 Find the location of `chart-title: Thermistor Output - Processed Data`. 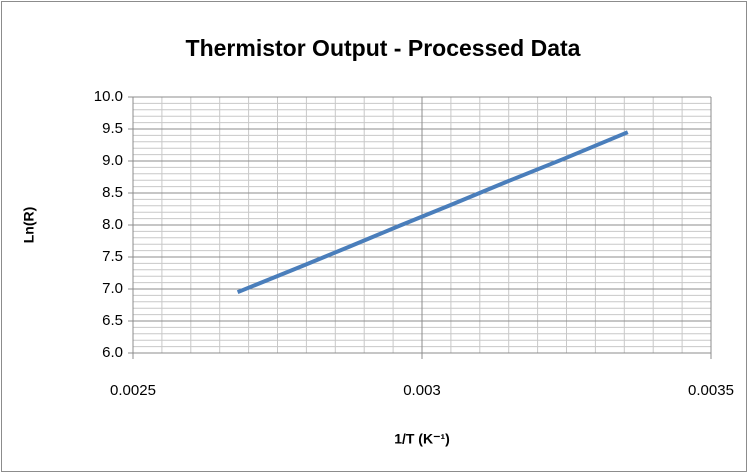

chart-title: Thermistor Output - Processed Data is located at coordinates (383, 48).